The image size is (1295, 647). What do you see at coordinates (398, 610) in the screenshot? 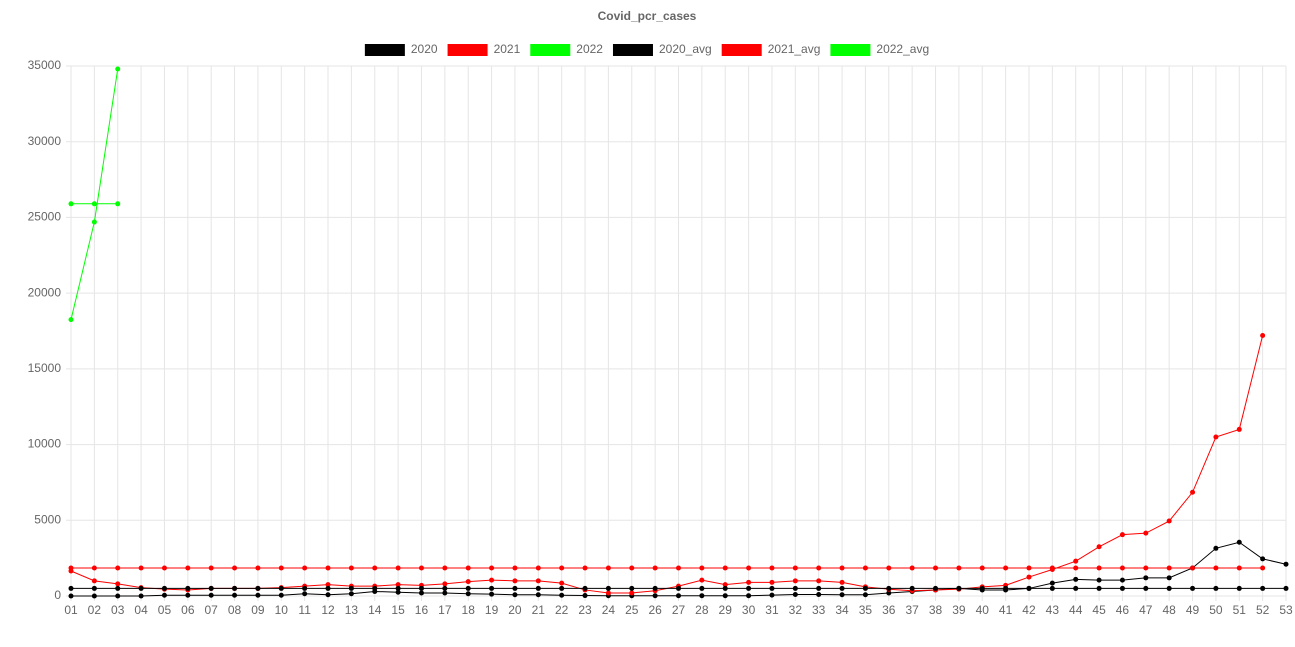
I see `x-tick-label: 15` at bounding box center [398, 610].